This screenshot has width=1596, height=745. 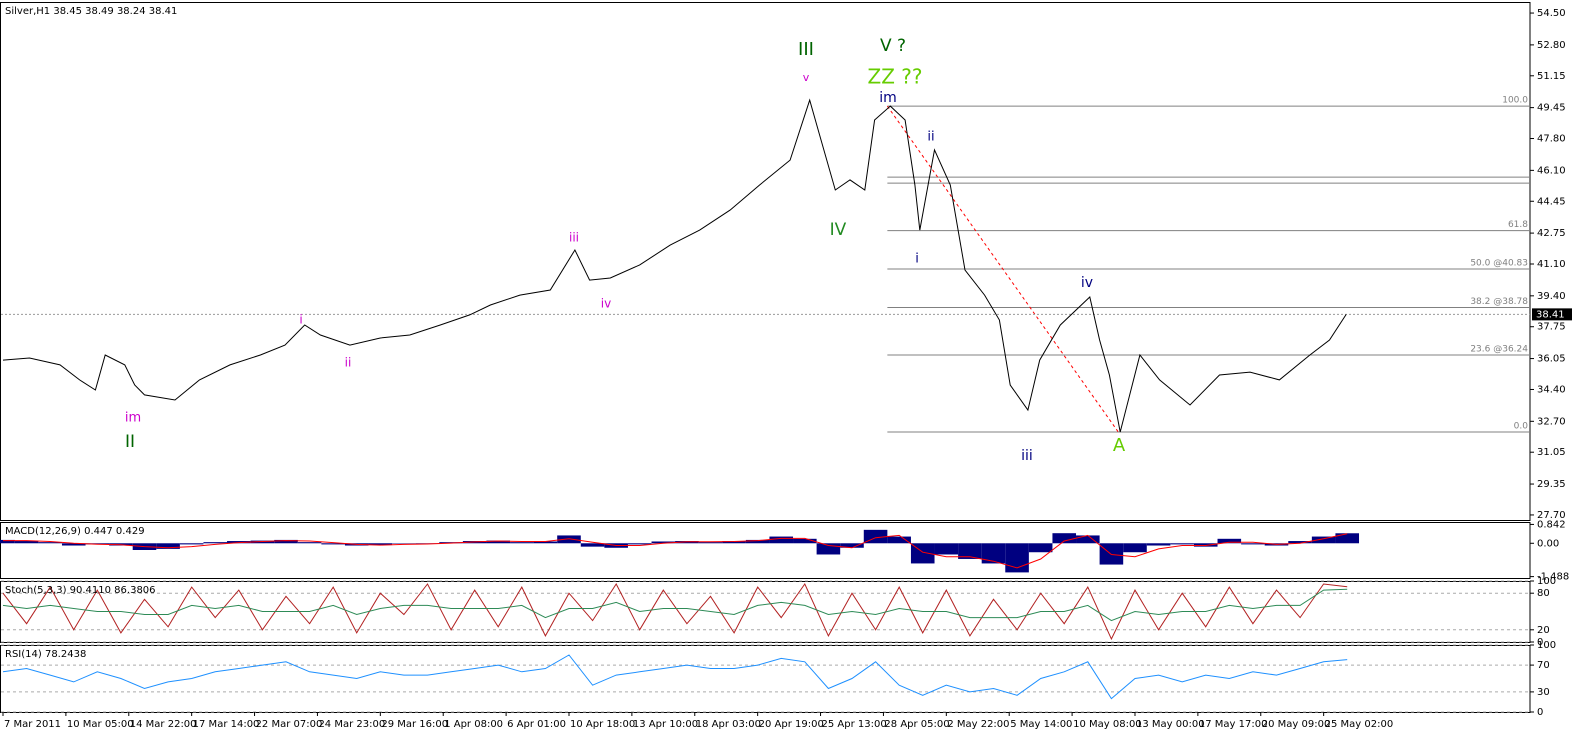 What do you see at coordinates (1233, 724) in the screenshot?
I see `x-tick-label: 17 May 17:00` at bounding box center [1233, 724].